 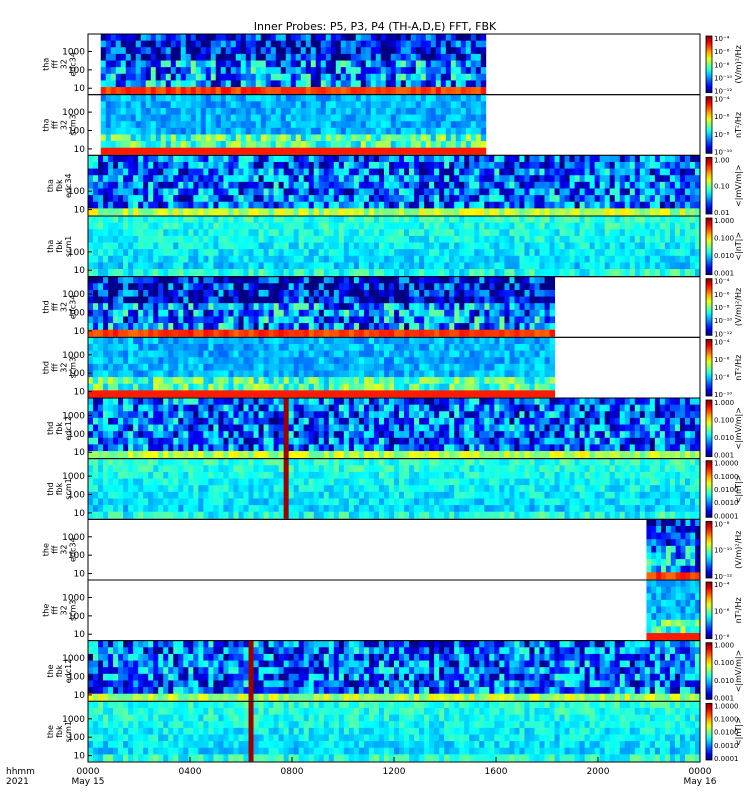 I want to click on y-tick-label: 100, so click(x=76, y=253).